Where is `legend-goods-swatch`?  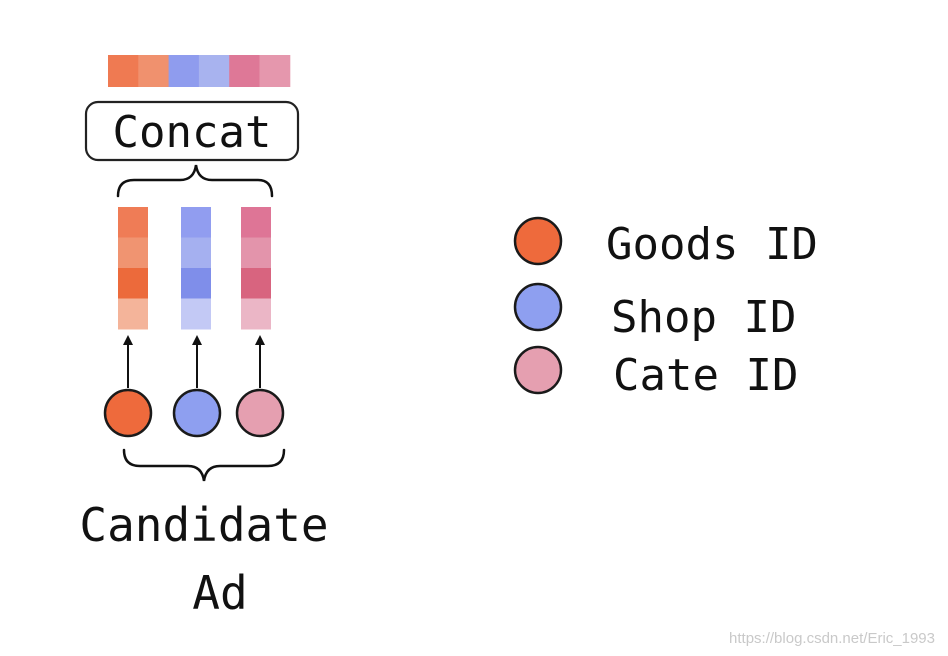 legend-goods-swatch is located at coordinates (538, 241).